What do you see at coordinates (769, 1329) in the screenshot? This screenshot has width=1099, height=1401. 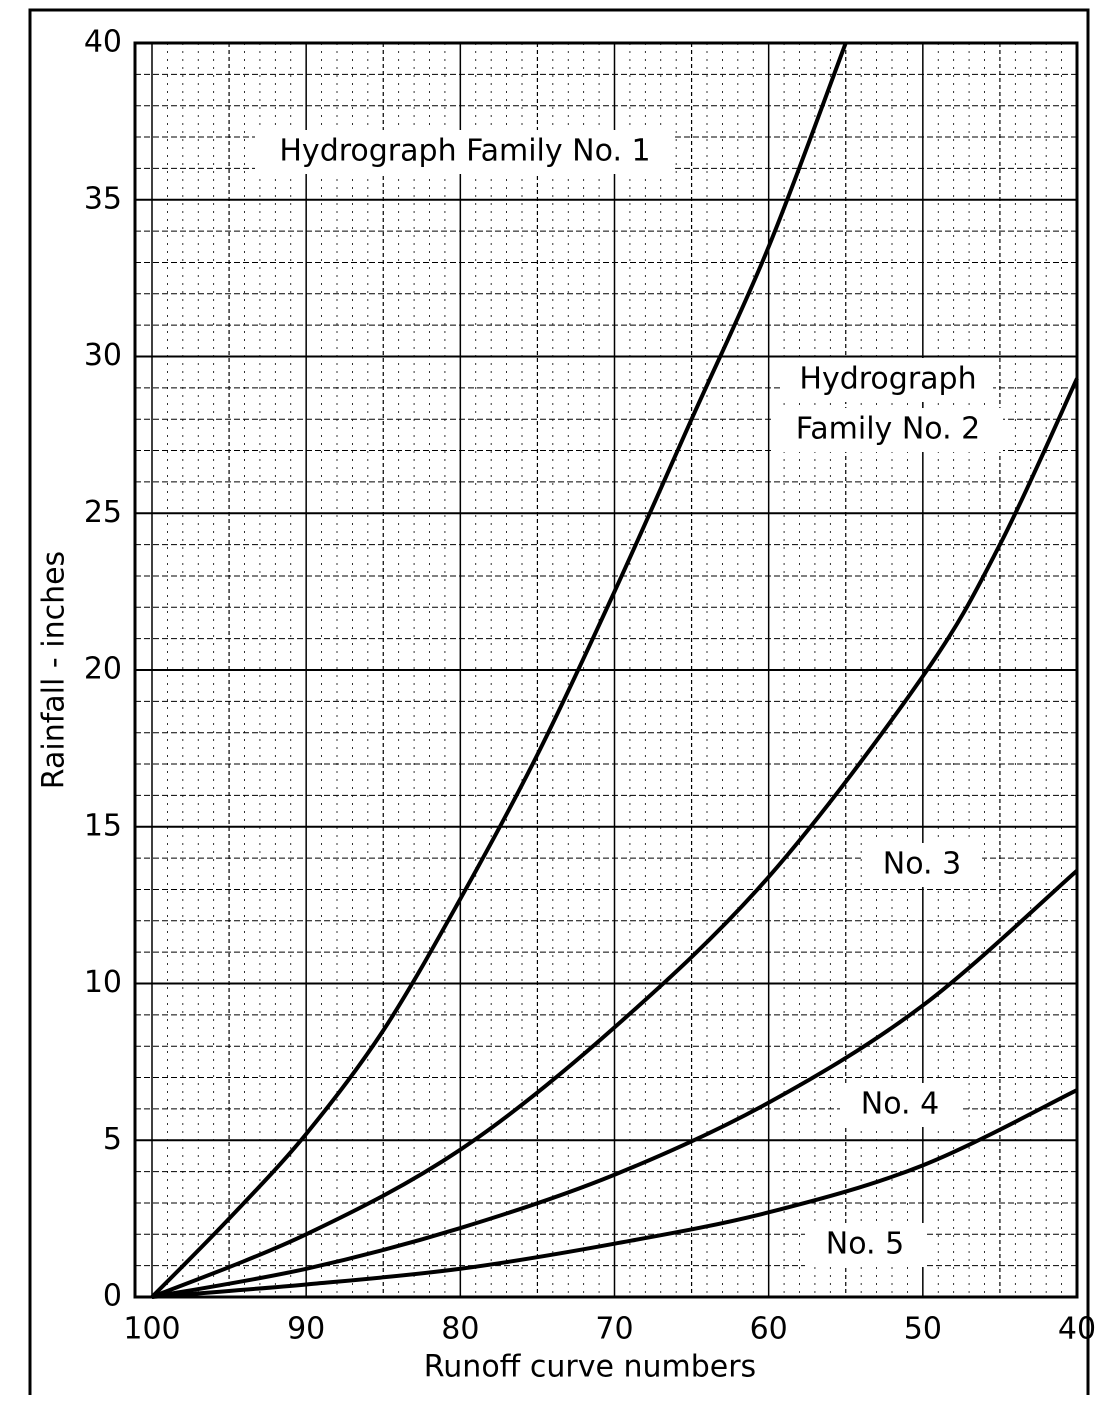 I see `x-tick-label: 60` at bounding box center [769, 1329].